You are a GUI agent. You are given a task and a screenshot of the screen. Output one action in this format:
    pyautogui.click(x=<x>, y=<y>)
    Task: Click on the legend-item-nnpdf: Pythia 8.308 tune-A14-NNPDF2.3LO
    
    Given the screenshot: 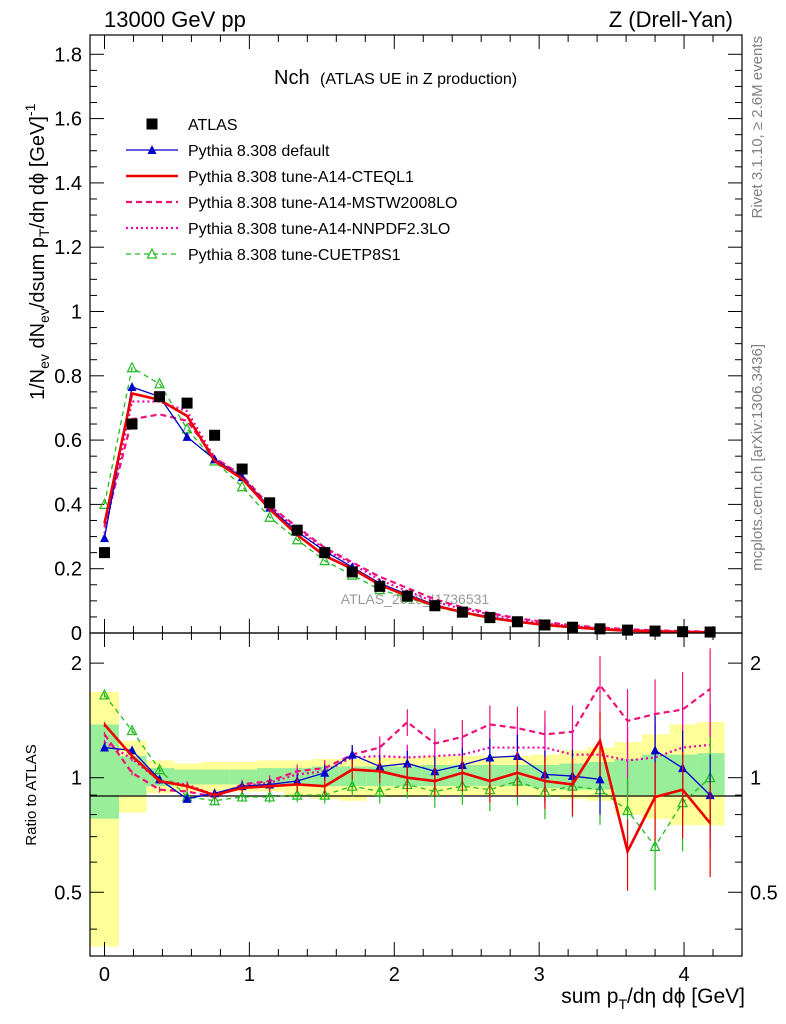 What is the action you would take?
    pyautogui.click(x=288, y=229)
    